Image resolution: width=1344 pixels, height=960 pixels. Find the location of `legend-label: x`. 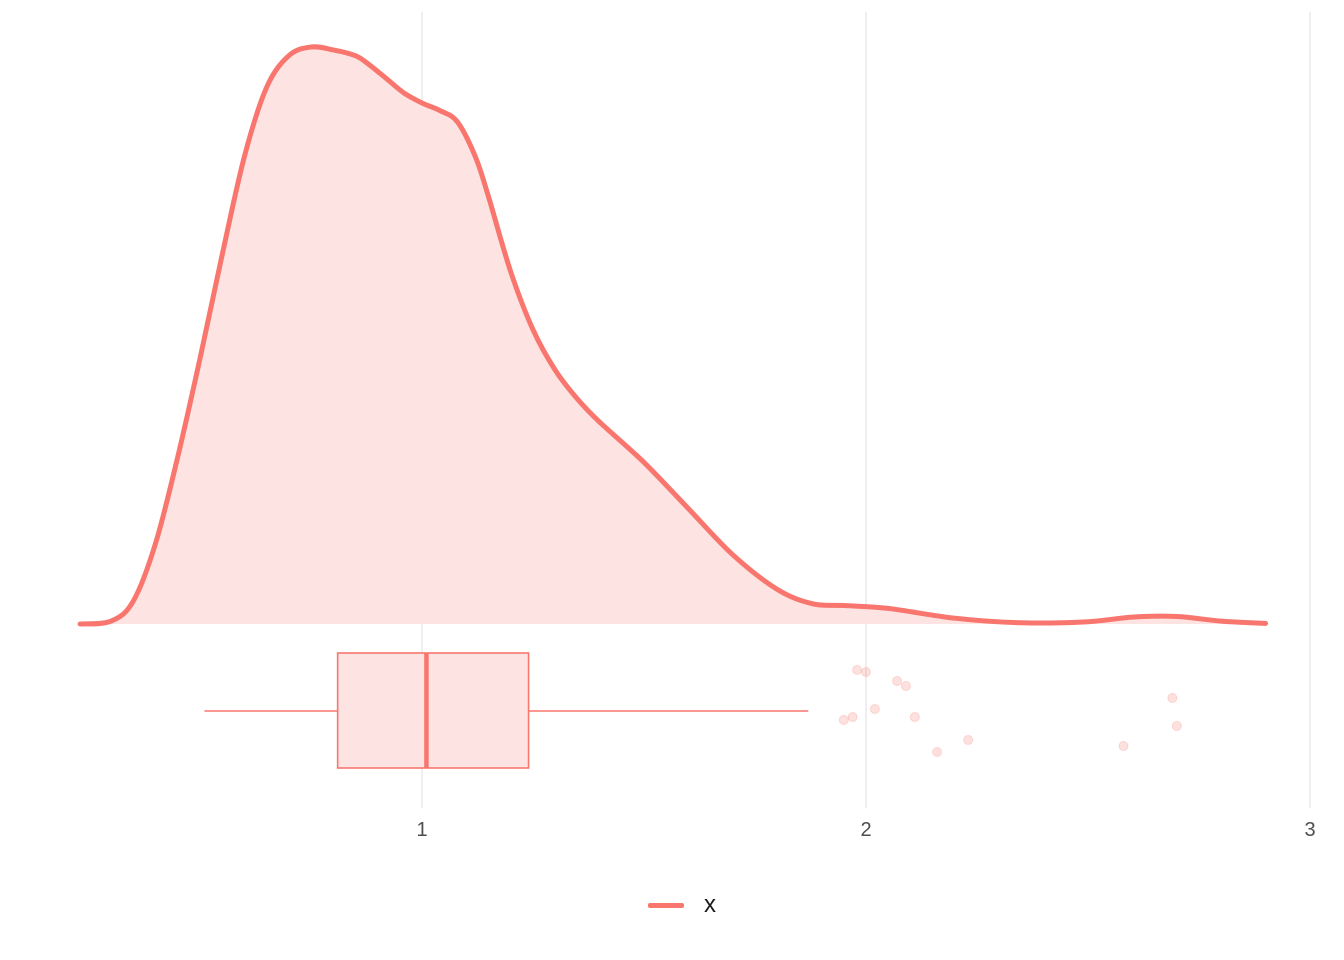

legend-label: x is located at coordinates (710, 904).